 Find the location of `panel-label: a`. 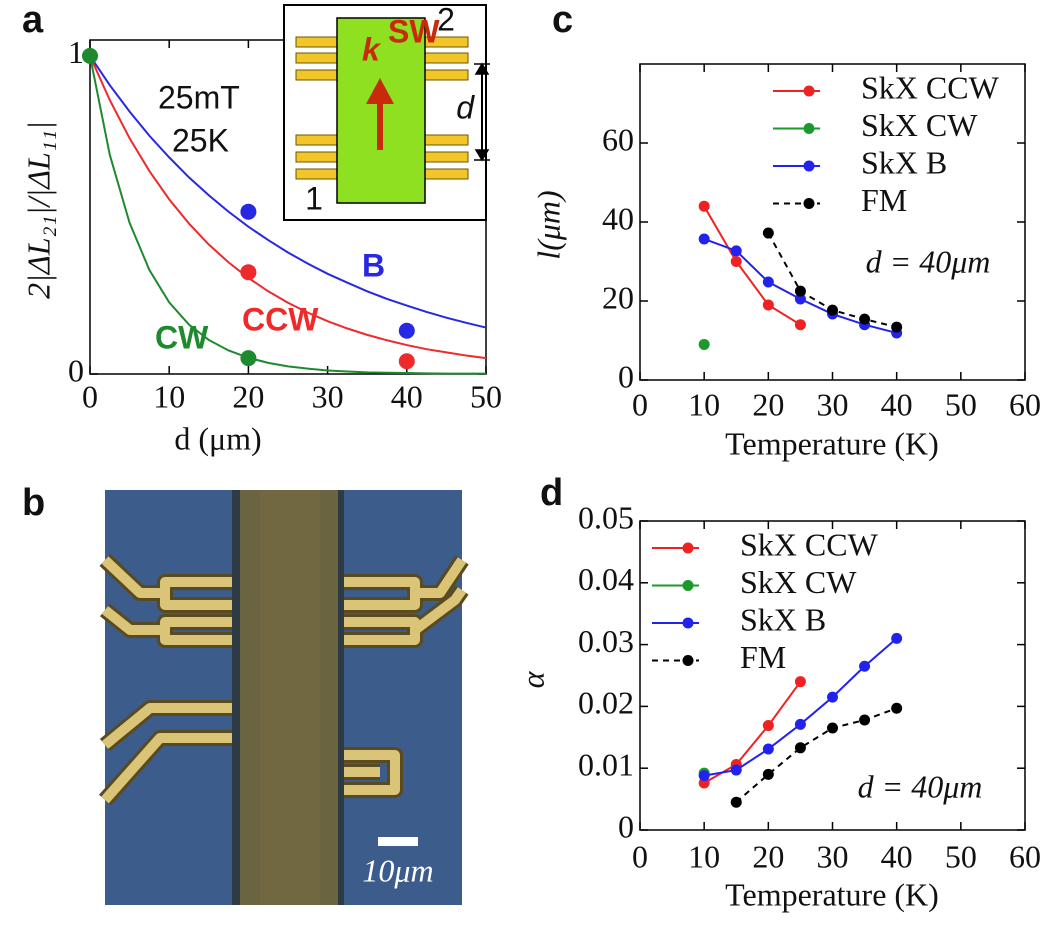

panel-label: a is located at coordinates (33, 20).